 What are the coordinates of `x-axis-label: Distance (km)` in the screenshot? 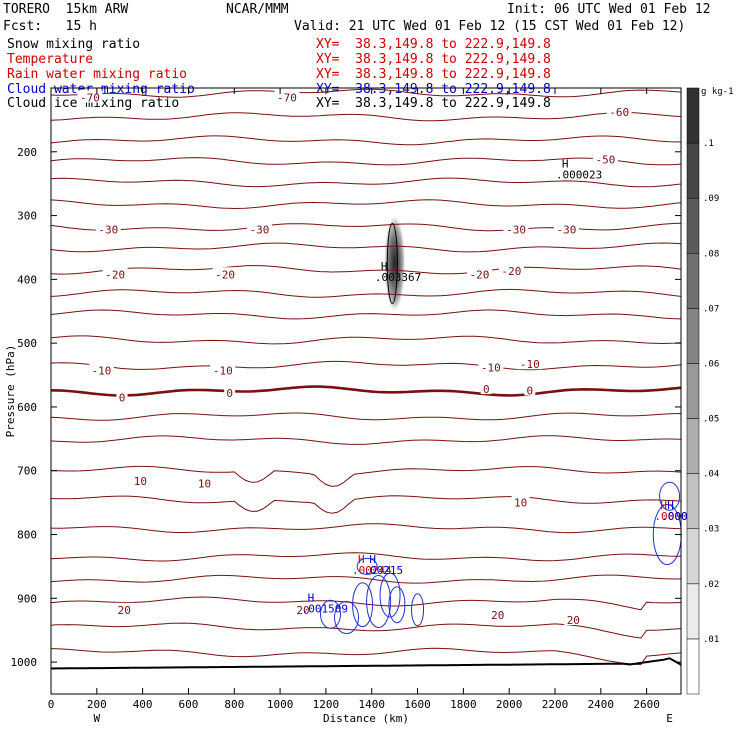 It's located at (366, 718).